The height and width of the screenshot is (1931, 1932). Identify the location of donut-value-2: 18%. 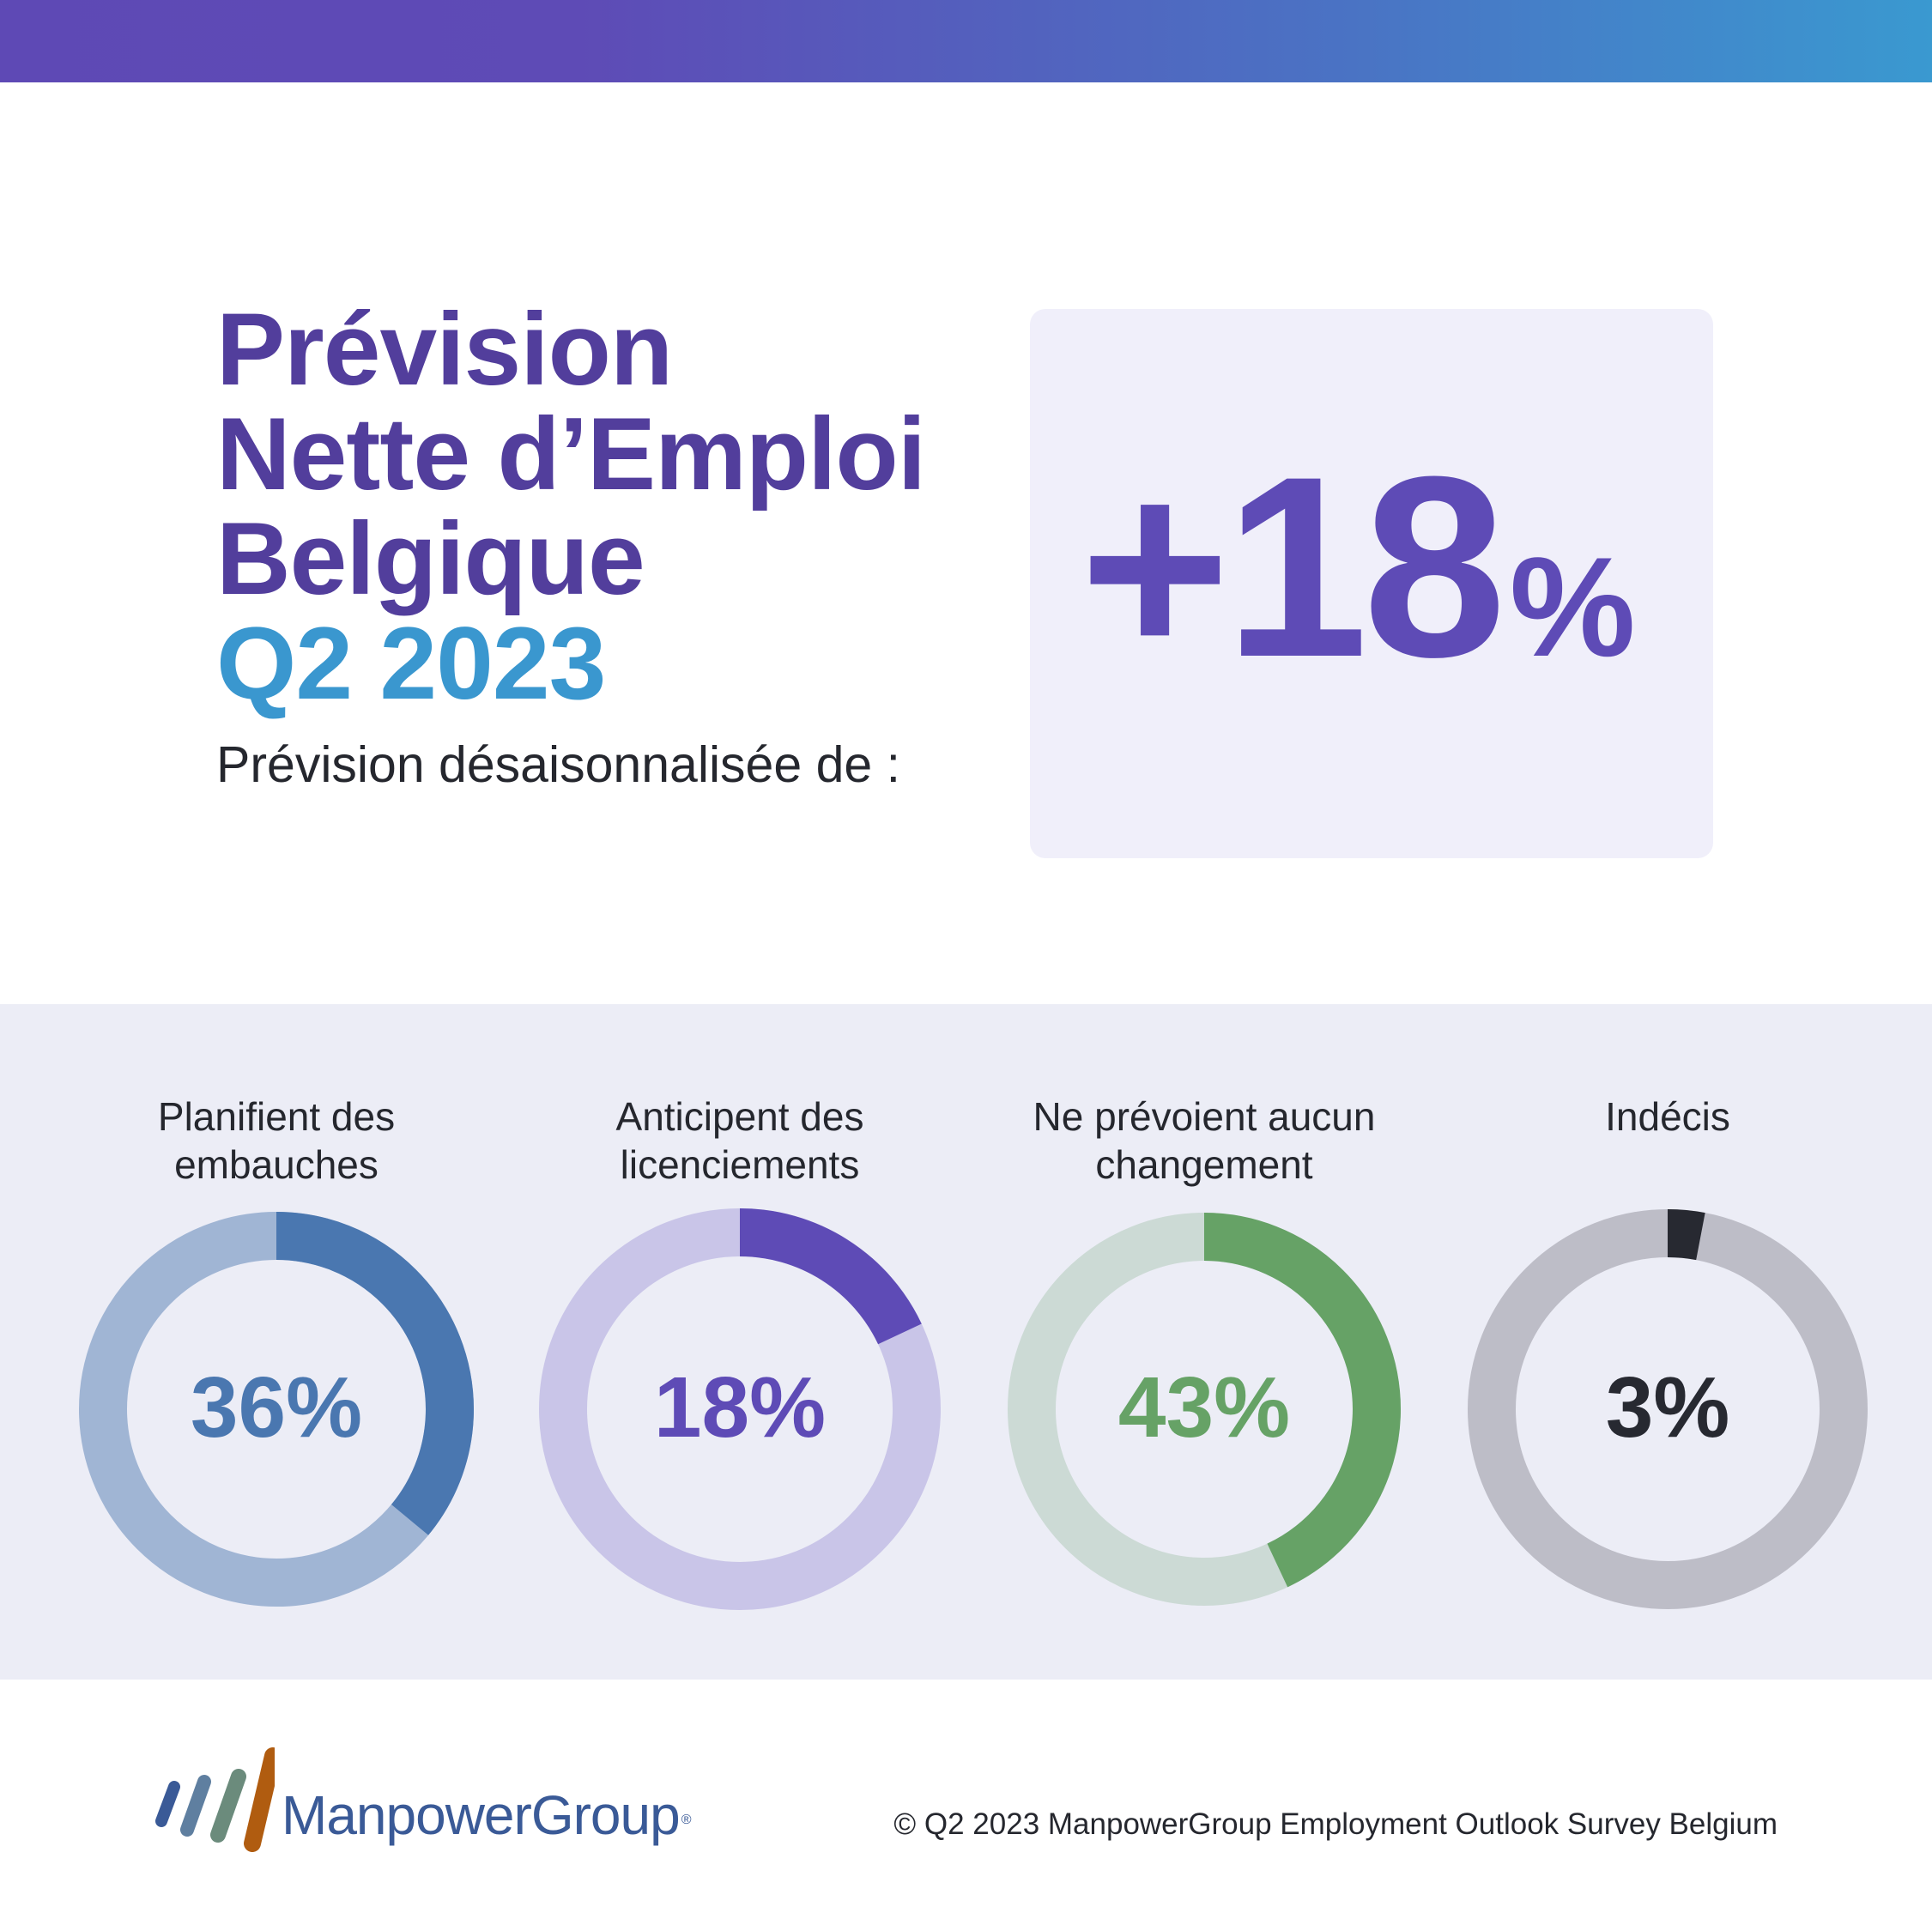
(740, 1407).